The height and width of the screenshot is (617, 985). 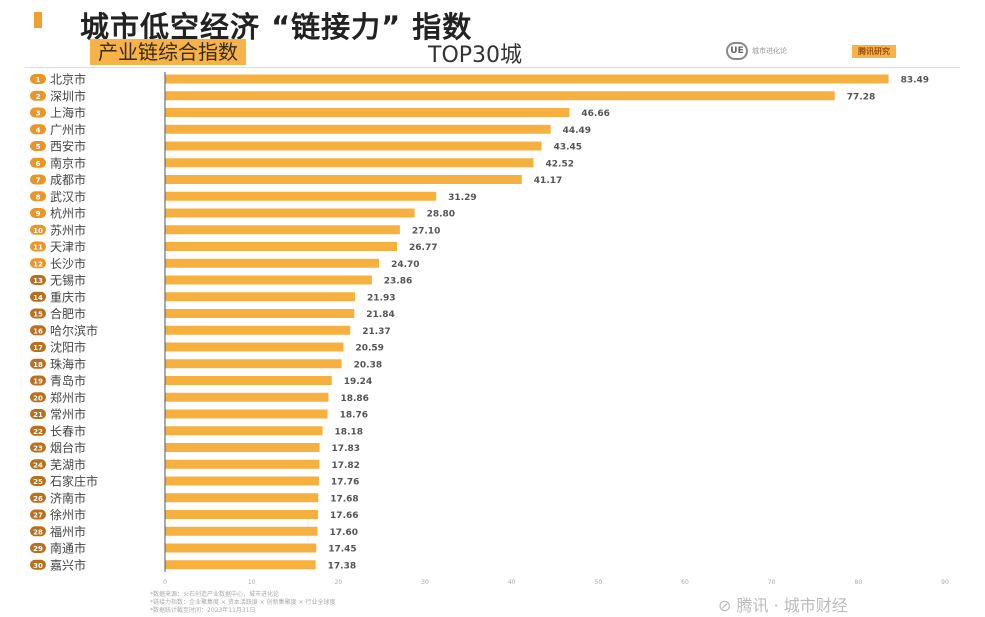 What do you see at coordinates (215, 594) in the screenshot?
I see `footnote: *数据来源：火石创造产业数据中心，城市进化论` at bounding box center [215, 594].